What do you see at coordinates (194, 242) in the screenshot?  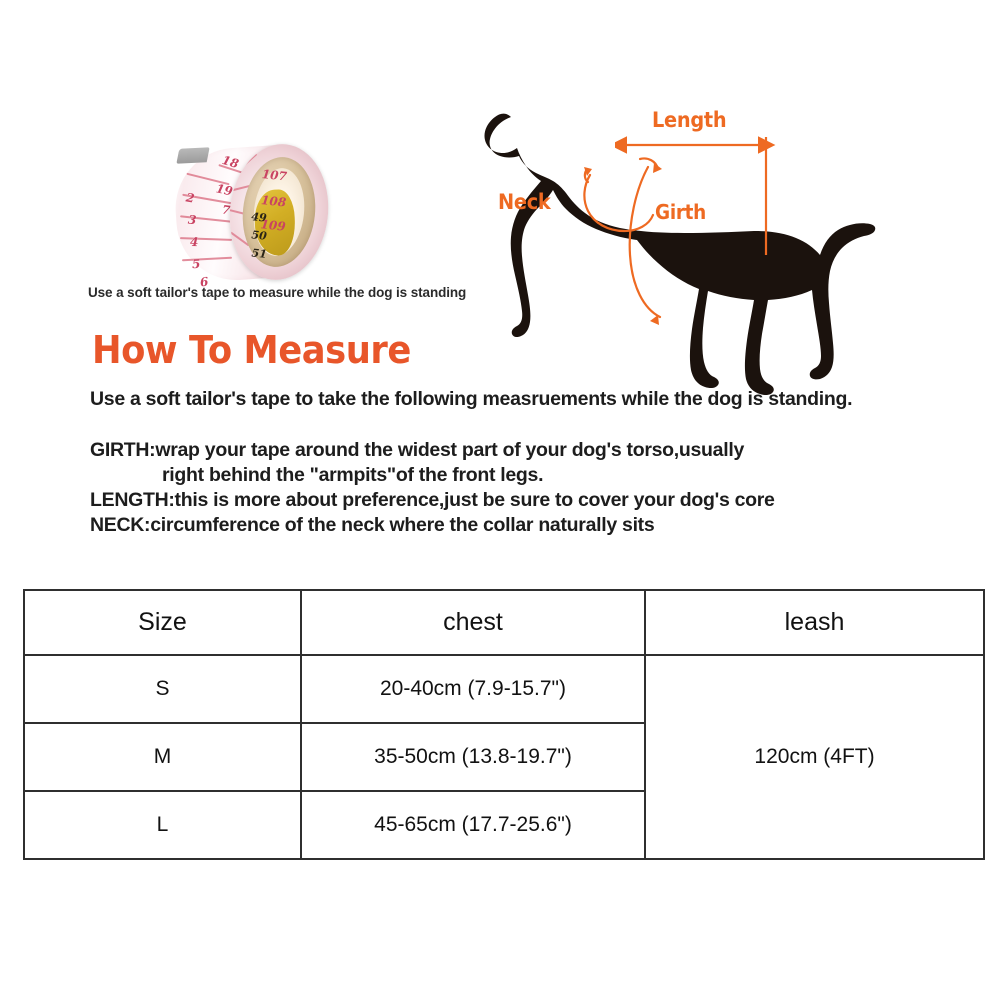 I see `tape-number: 4` at bounding box center [194, 242].